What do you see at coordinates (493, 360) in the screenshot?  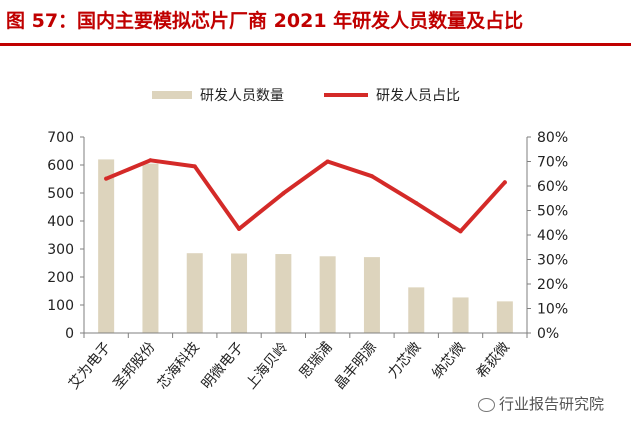 I see `x-tick-label: 希荻微` at bounding box center [493, 360].